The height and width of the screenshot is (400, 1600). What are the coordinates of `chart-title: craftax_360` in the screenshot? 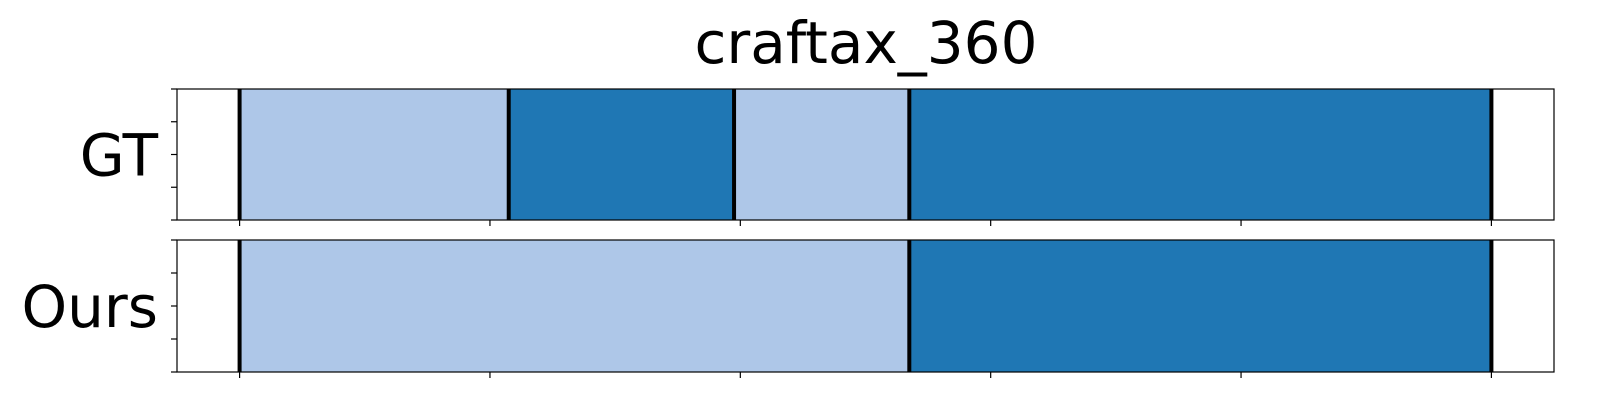 It's located at (866, 43).